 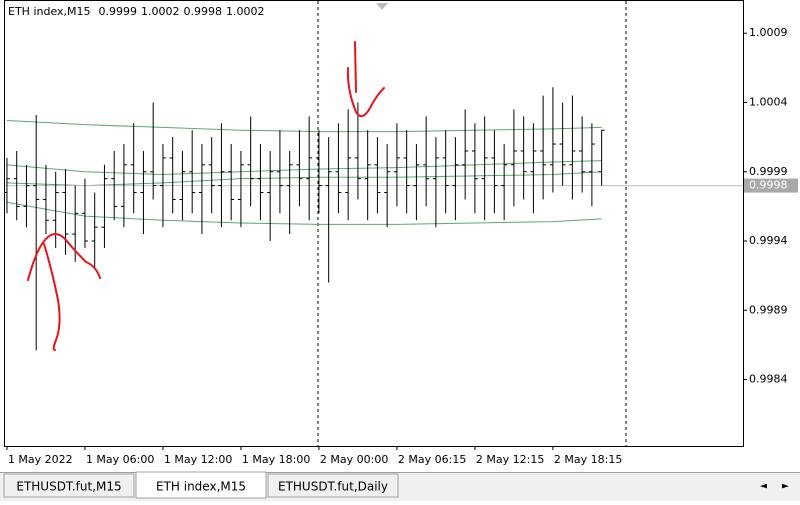 I want to click on y-tick-label: 0.9984, so click(x=768, y=379).